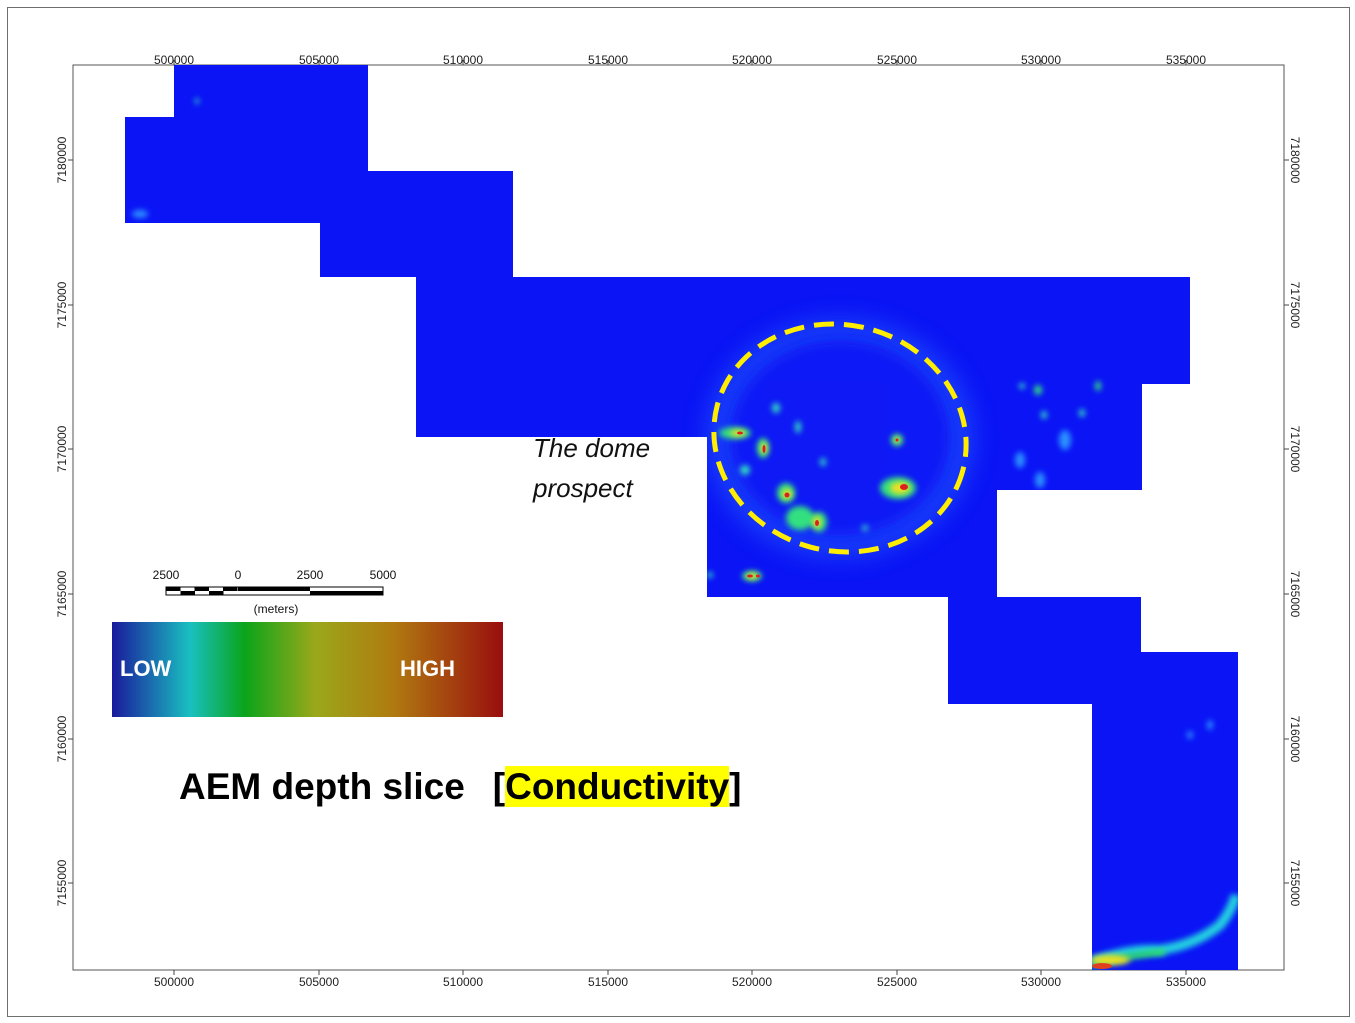 Image resolution: width=1355 pixels, height=1023 pixels. Describe the element at coordinates (319, 60) in the screenshot. I see `x-tick-top: 505000` at that location.